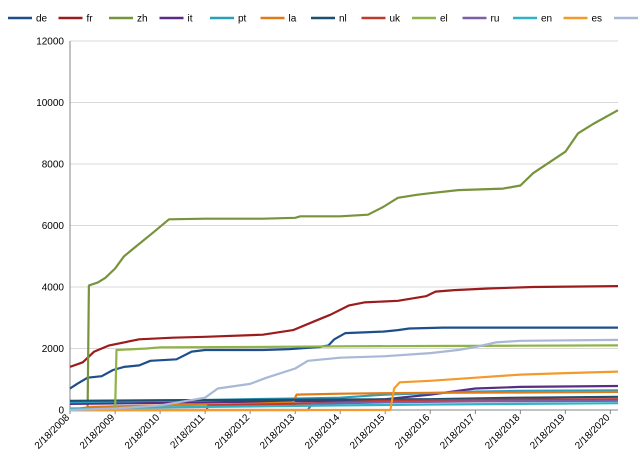 This screenshot has width=640, height=469. What do you see at coordinates (90, 19) in the screenshot?
I see `legend-label-fr: fr` at bounding box center [90, 19].